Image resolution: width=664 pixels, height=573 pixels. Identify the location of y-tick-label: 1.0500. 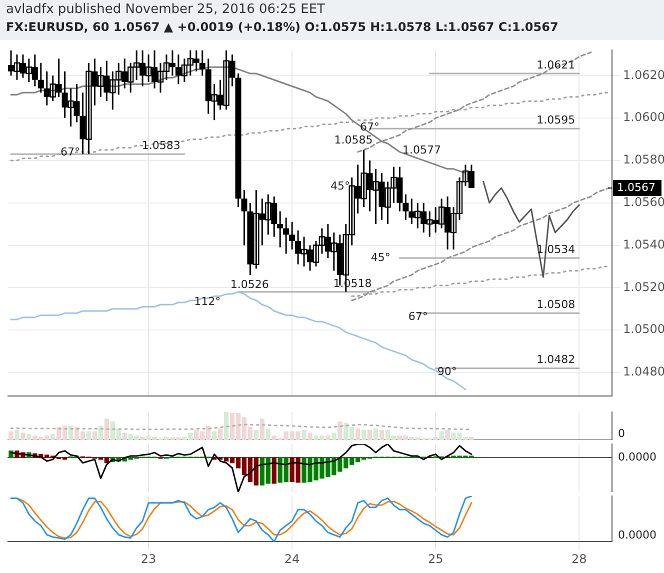
(643, 329).